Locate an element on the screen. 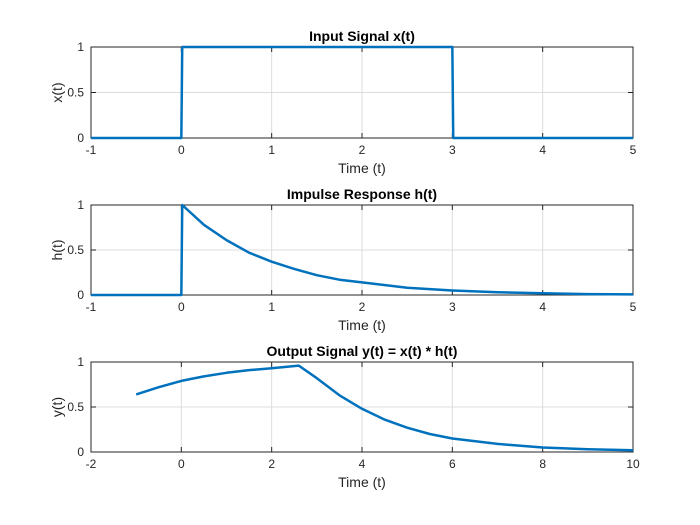 The width and height of the screenshot is (700, 525). chart-title: Input Signal x(t) is located at coordinates (362, 36).